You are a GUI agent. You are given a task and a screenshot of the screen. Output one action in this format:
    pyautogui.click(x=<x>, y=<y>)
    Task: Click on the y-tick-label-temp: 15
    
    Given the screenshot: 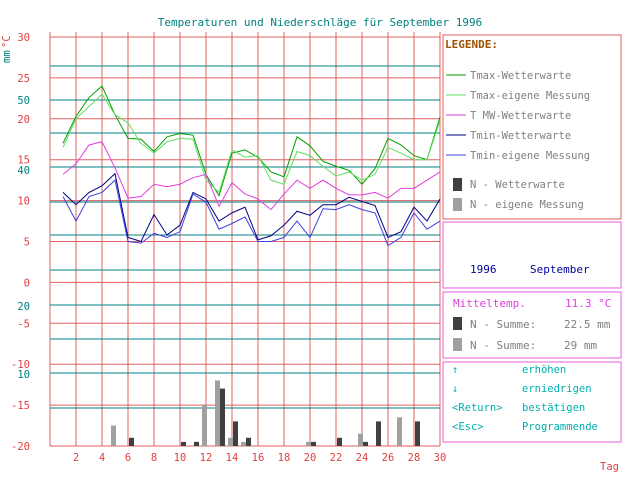 What is the action you would take?
    pyautogui.click(x=23, y=161)
    